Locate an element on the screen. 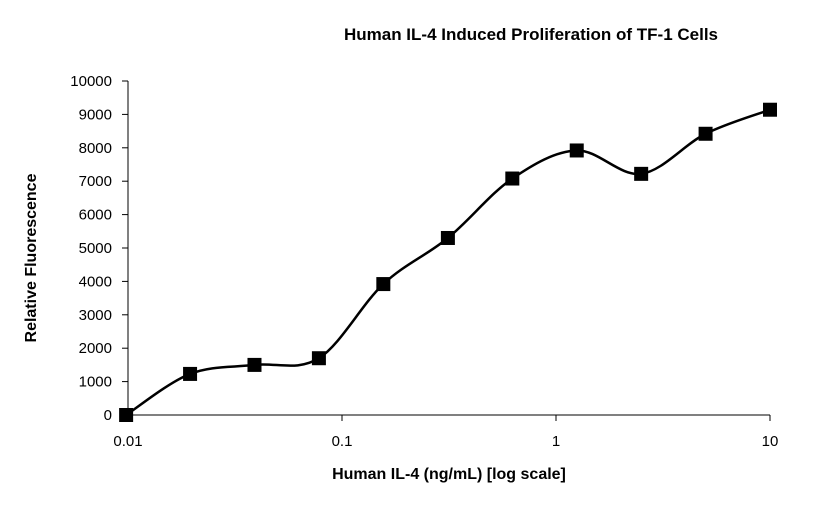 The image size is (825, 512). y-tick-label: 5000 is located at coordinates (95, 248).